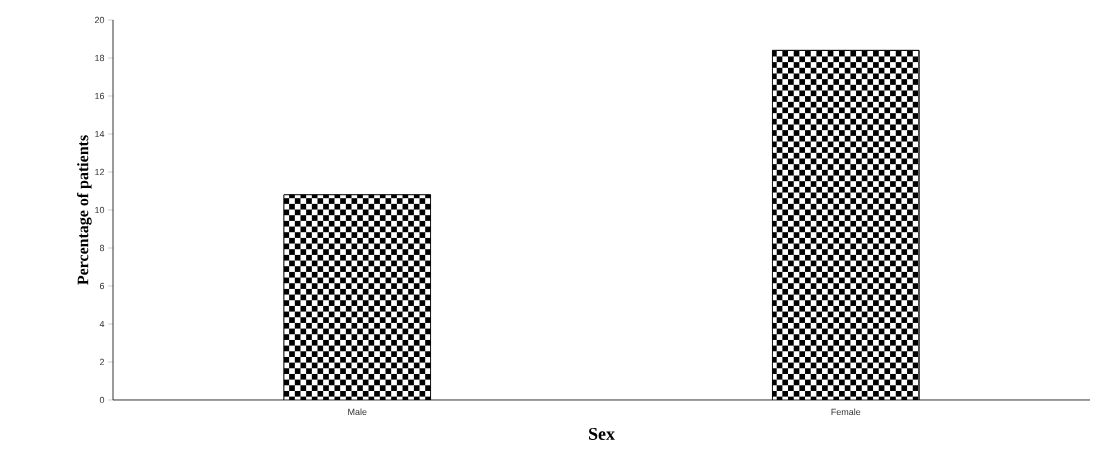 The image size is (1099, 459). What do you see at coordinates (84, 210) in the screenshot?
I see `y-axis-title: Percentage of patients` at bounding box center [84, 210].